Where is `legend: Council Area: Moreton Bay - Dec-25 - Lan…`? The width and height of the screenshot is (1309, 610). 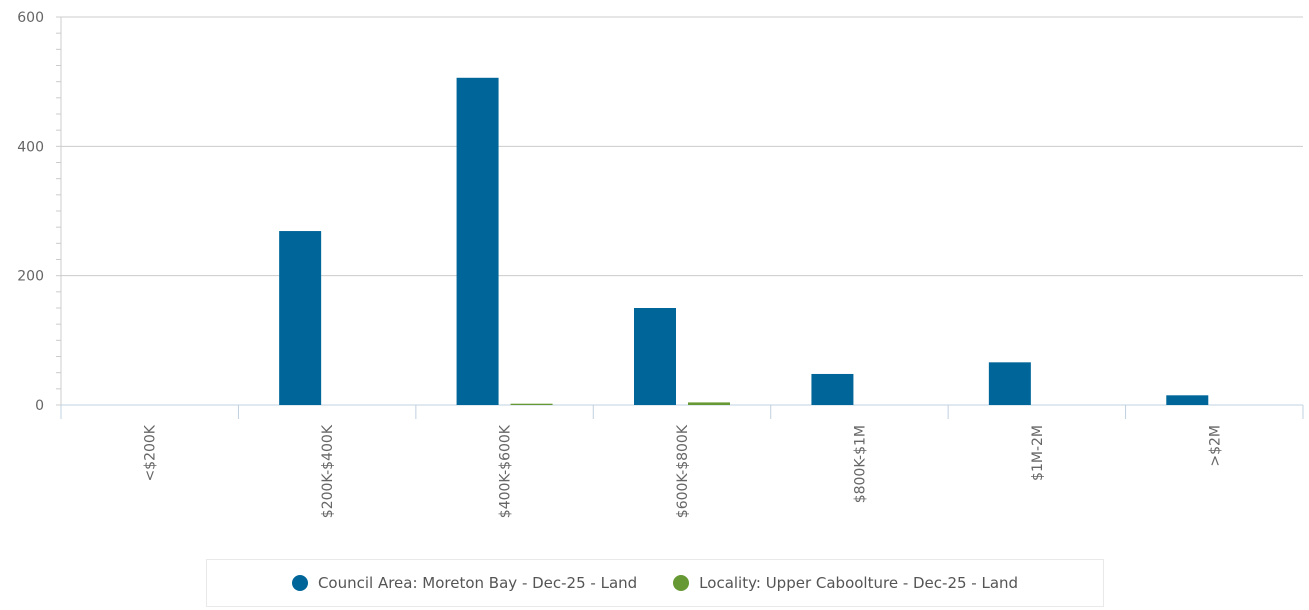 legend: Council Area: Moreton Bay - Dec-25 - Lan… is located at coordinates (655, 583).